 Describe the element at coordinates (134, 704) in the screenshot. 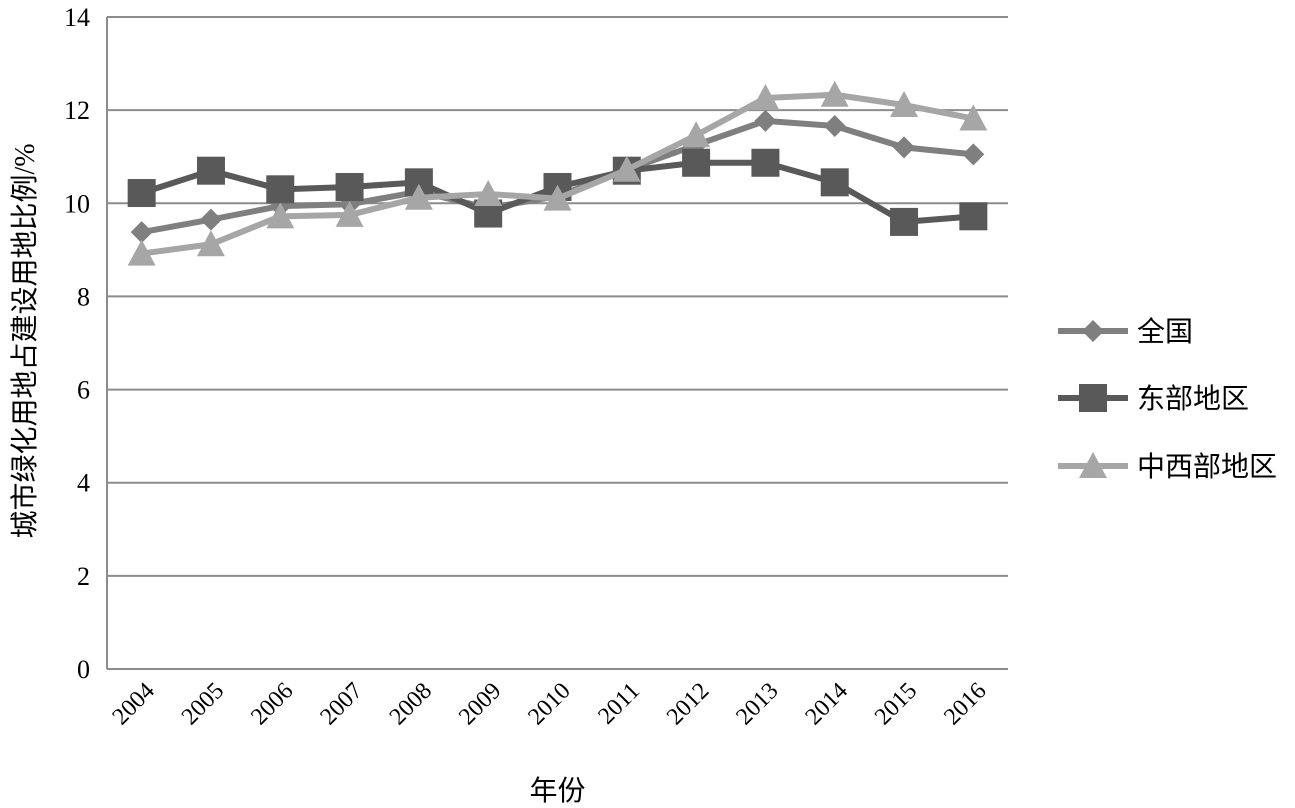

I see `x-tick-label: 2004` at that location.